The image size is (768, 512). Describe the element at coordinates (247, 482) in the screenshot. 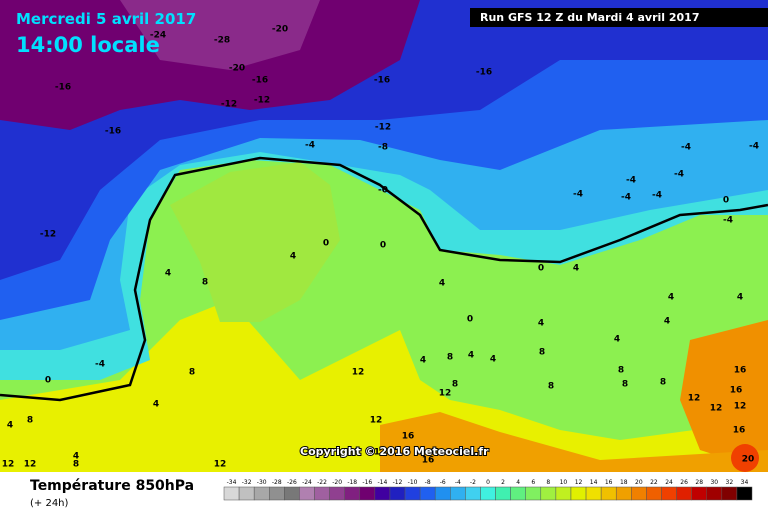

I see `scale-label: -32` at that location.